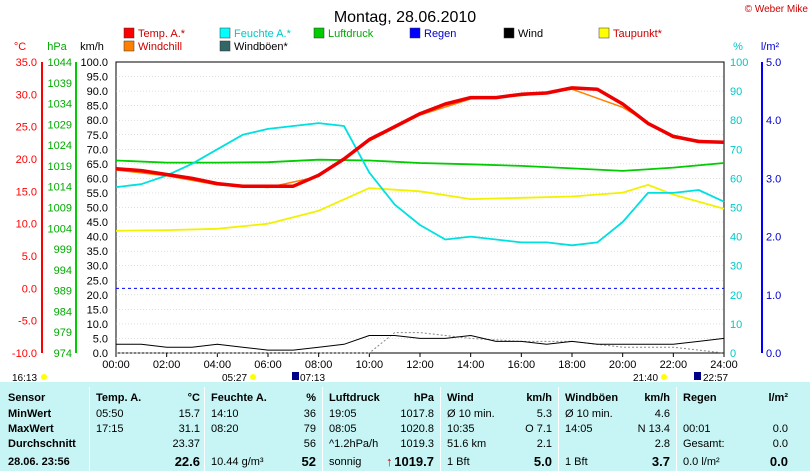  Describe the element at coordinates (736, 121) in the screenshot. I see `humidity-tick-label: 80` at that location.